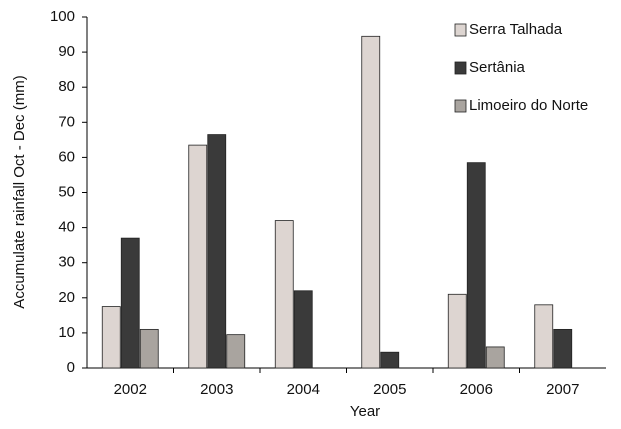  What do you see at coordinates (66, 51) in the screenshot?
I see `y-tick-label: 90` at bounding box center [66, 51].